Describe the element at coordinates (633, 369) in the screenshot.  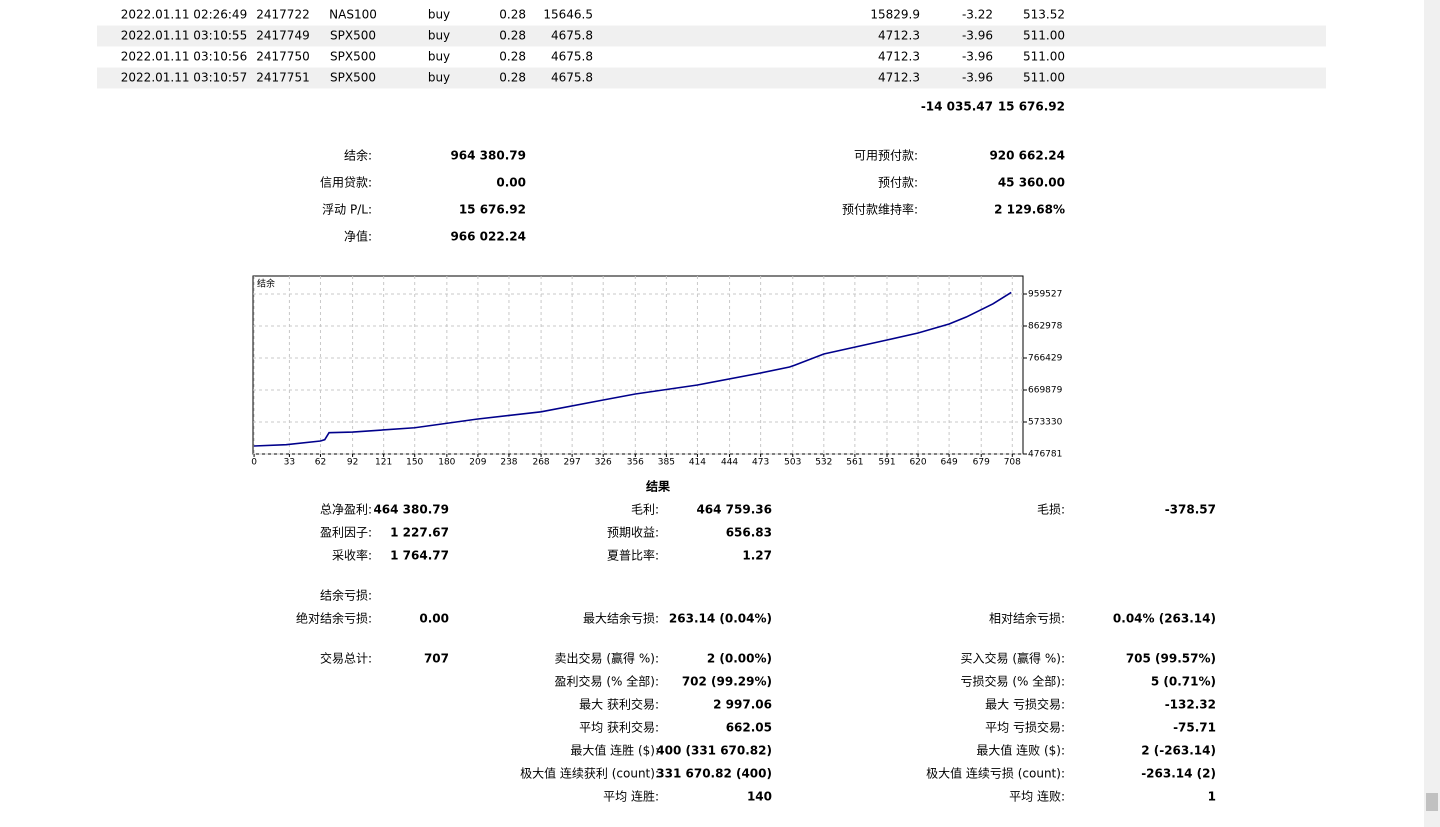
I see `balance-line` at that location.